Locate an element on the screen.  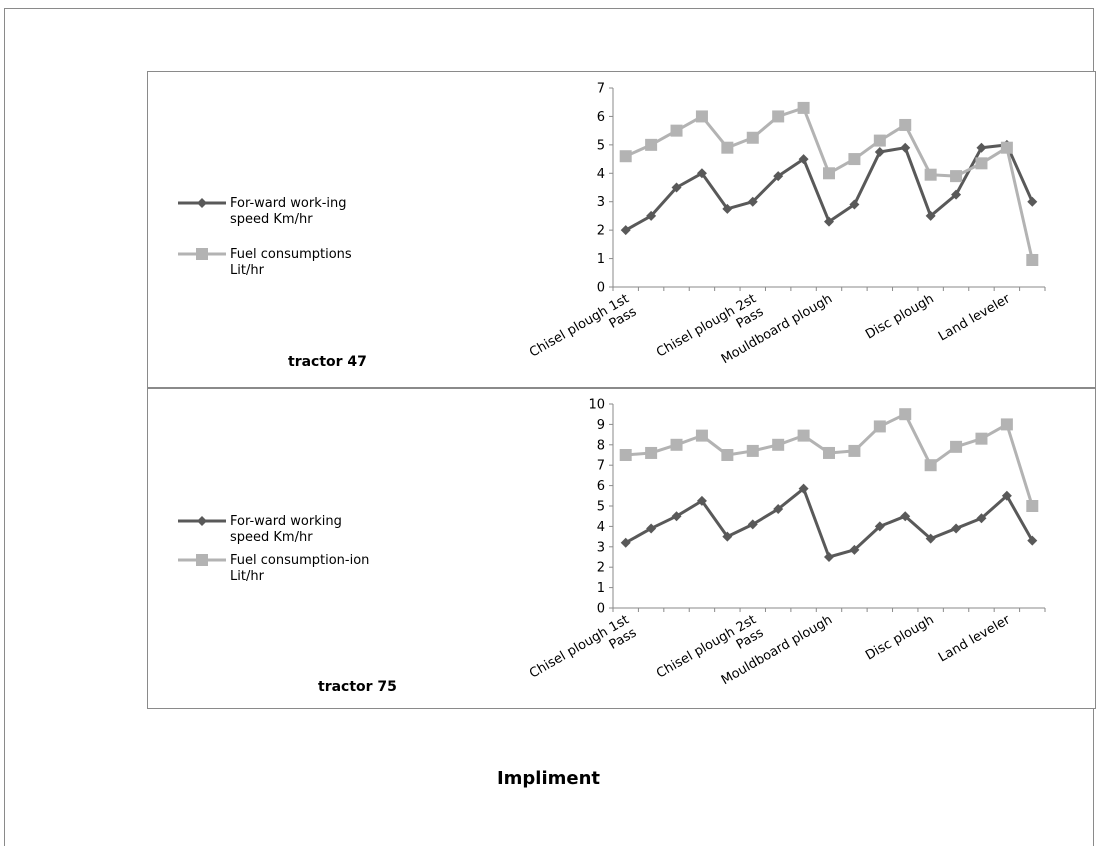
svg-text: Land leveler is located at coordinates (974, 317).